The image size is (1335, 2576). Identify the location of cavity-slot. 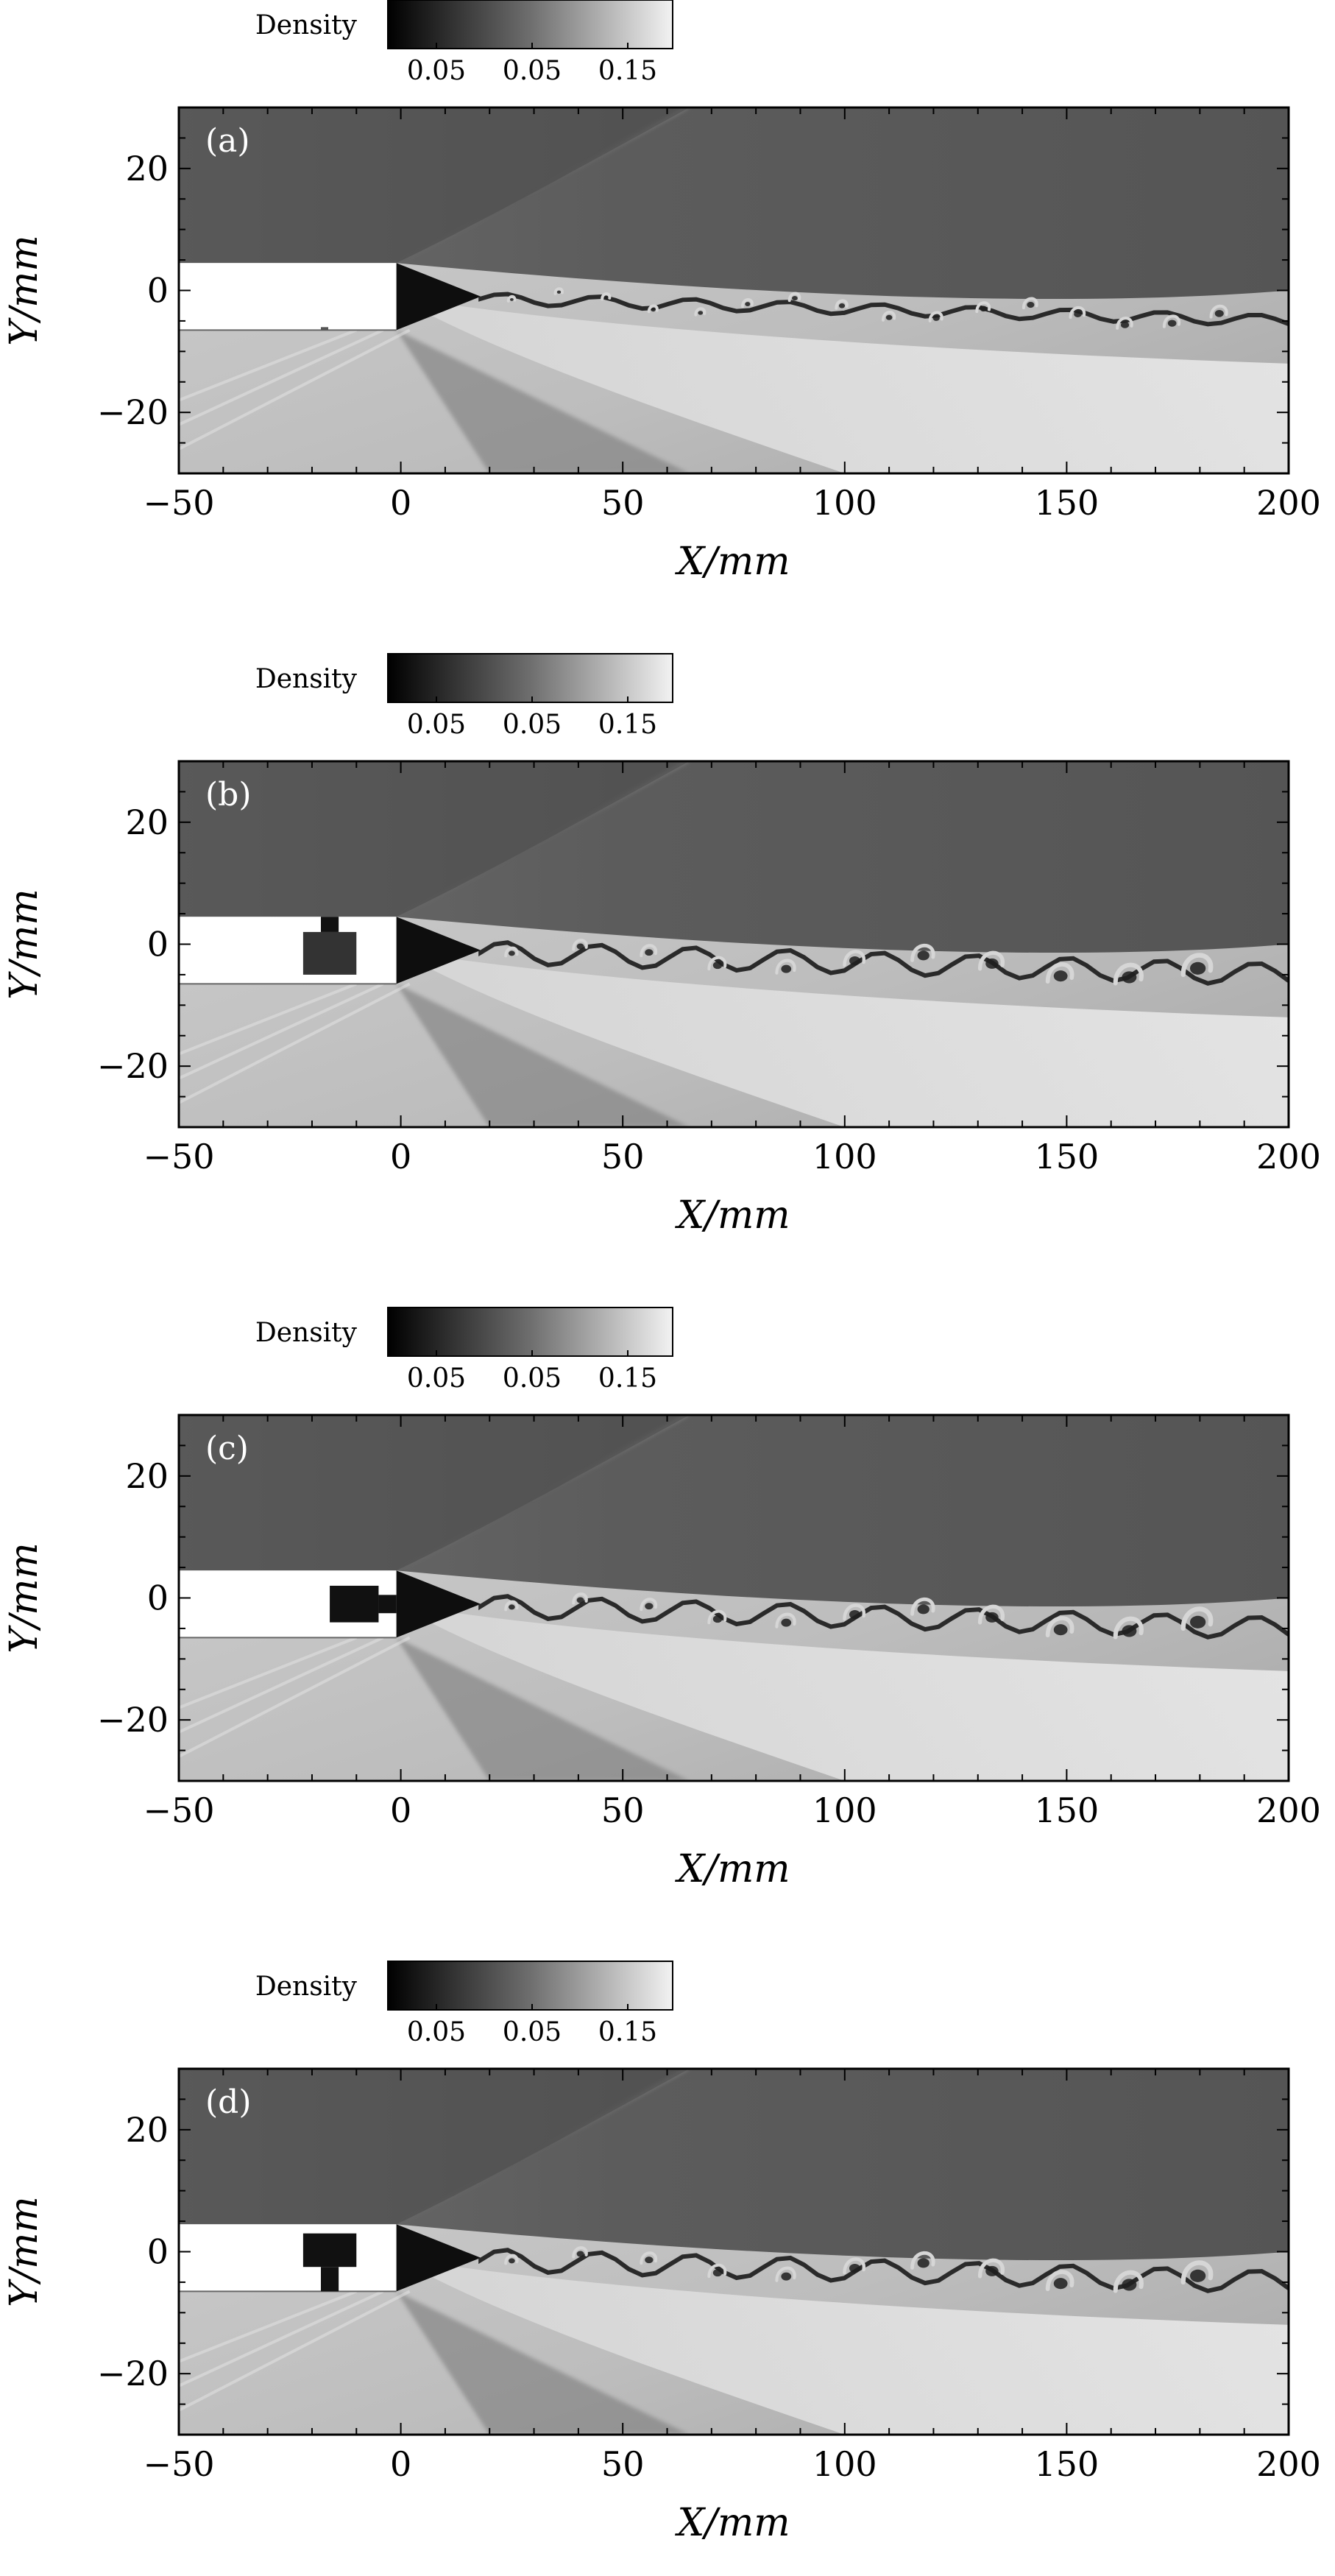
(330, 924).